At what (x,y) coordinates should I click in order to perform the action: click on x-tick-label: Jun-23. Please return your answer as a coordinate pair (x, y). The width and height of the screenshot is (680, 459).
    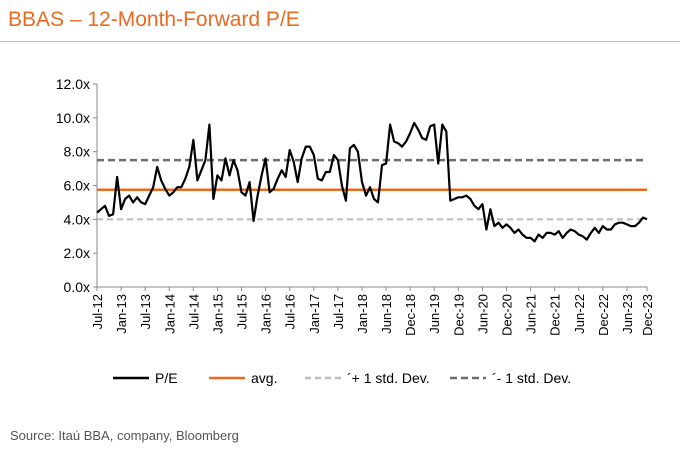
    Looking at the image, I should click on (627, 314).